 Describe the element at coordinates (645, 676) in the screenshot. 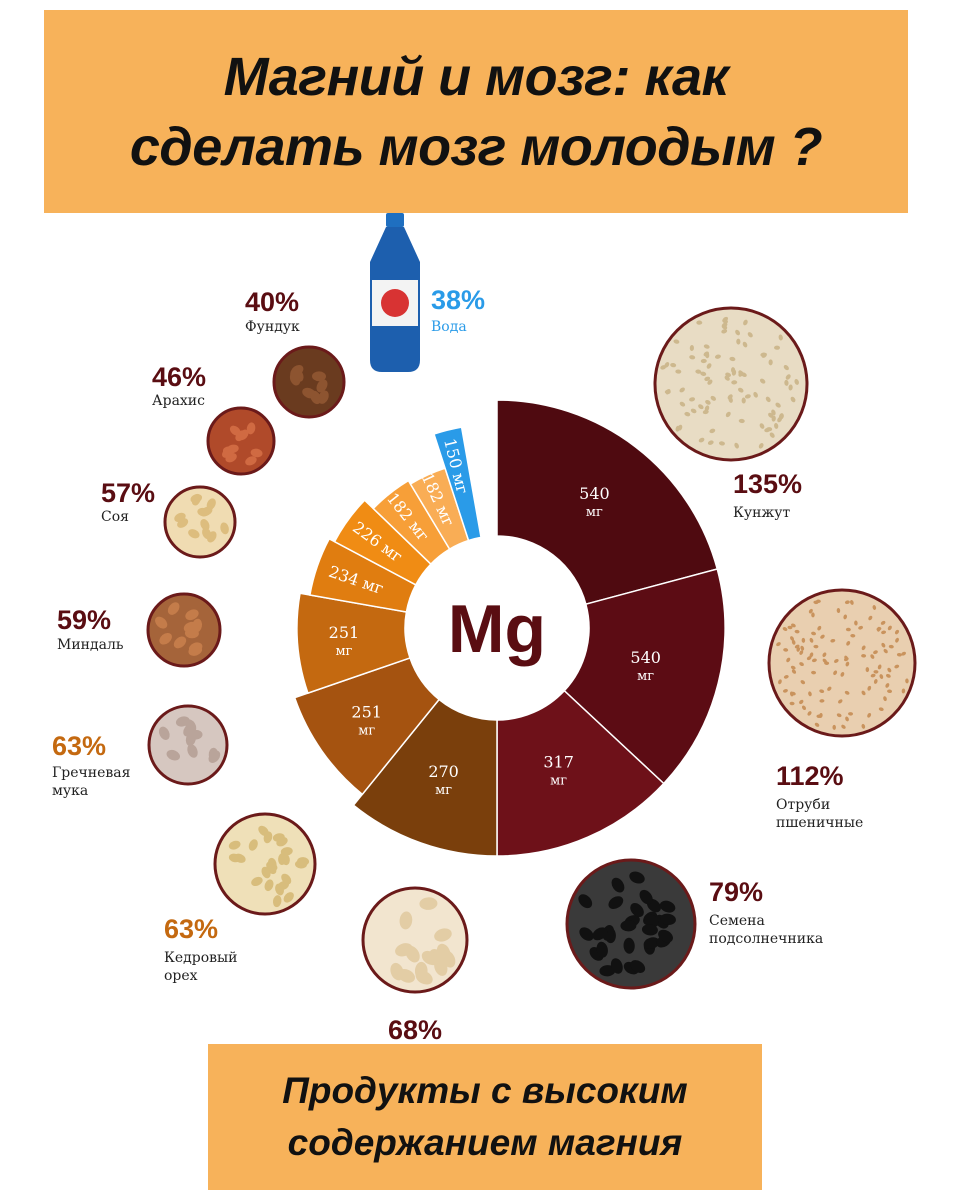

I see `slice-unit-1: мг` at that location.